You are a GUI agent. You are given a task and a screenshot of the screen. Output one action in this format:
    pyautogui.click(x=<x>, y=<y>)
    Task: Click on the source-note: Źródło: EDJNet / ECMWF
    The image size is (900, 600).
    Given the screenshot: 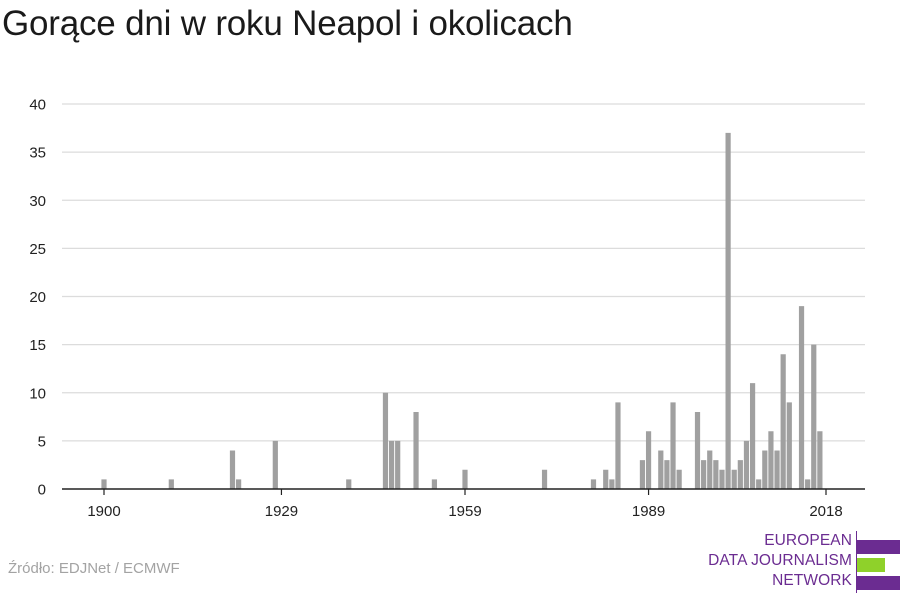 What is the action you would take?
    pyautogui.click(x=94, y=568)
    